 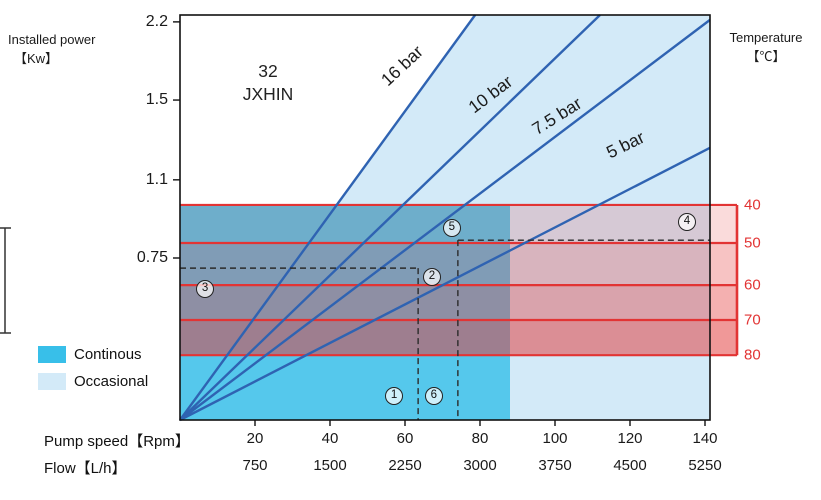 I want to click on flow-tick-3000: 3000, so click(x=480, y=465).